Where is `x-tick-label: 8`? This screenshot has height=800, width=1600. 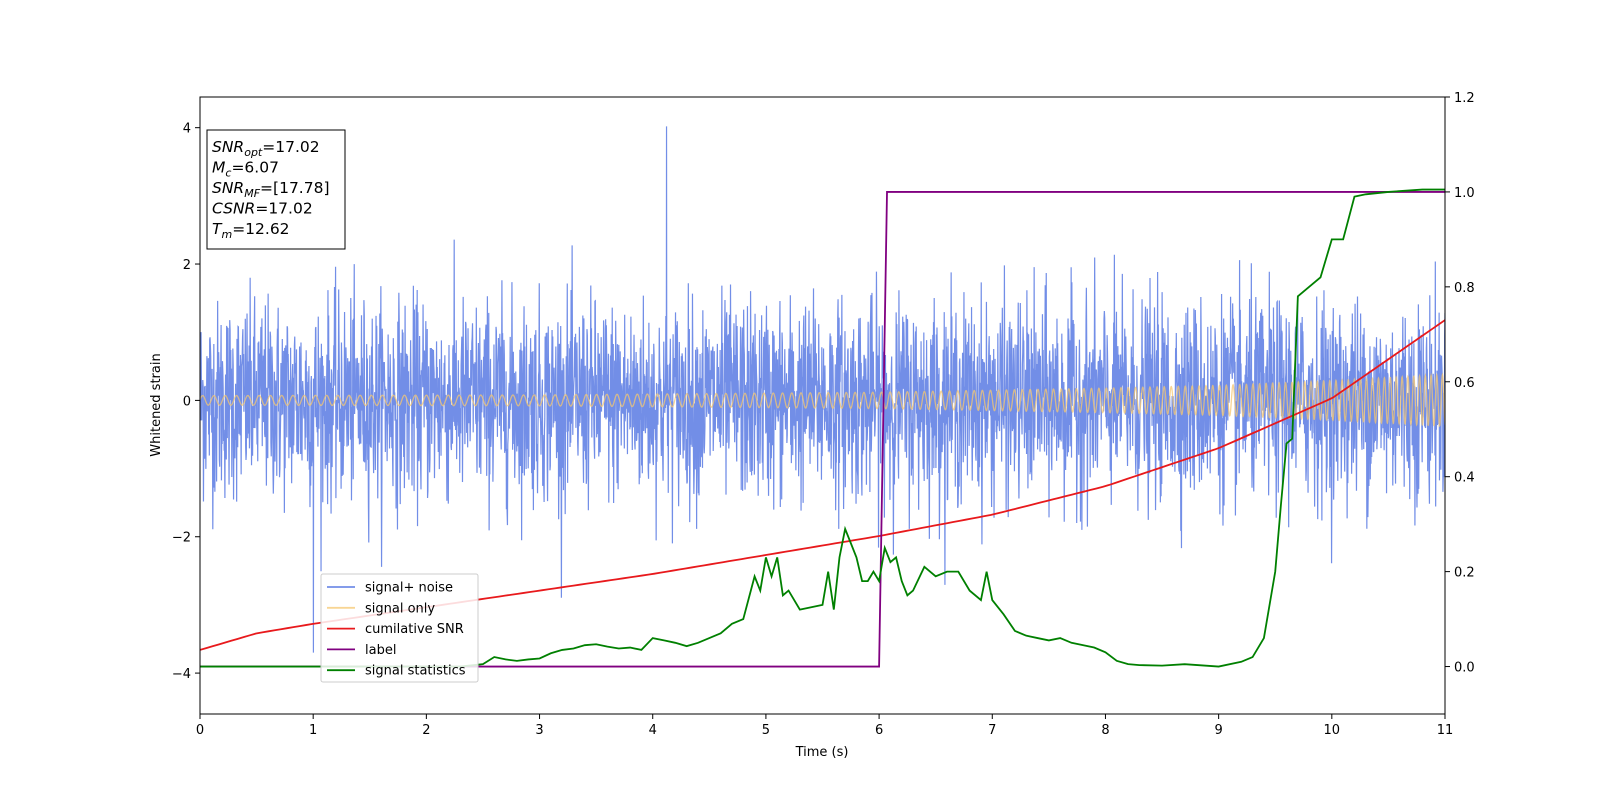 x-tick-label: 8 is located at coordinates (1105, 730).